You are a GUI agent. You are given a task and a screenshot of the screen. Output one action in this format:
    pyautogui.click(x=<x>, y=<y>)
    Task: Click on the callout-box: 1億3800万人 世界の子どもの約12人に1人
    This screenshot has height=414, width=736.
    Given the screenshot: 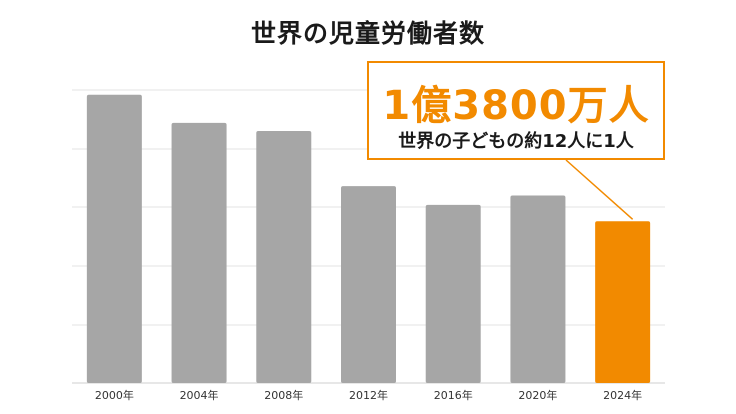 What is the action you would take?
    pyautogui.click(x=516, y=110)
    